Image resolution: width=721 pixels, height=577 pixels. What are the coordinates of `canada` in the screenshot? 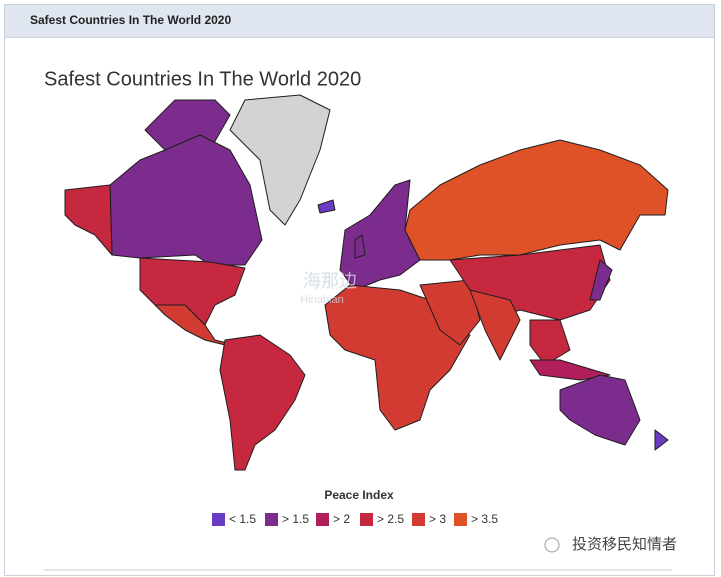 It's located at (186, 200).